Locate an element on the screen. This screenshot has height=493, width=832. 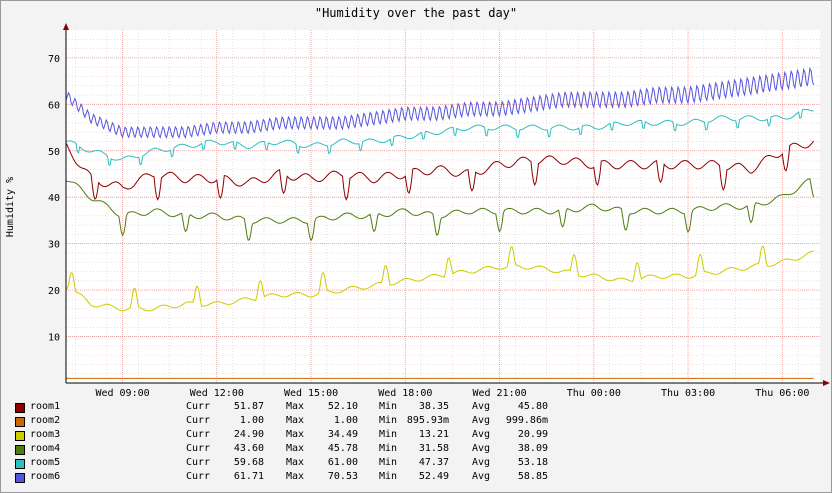
y-tick-label: 60 is located at coordinates (54, 105).